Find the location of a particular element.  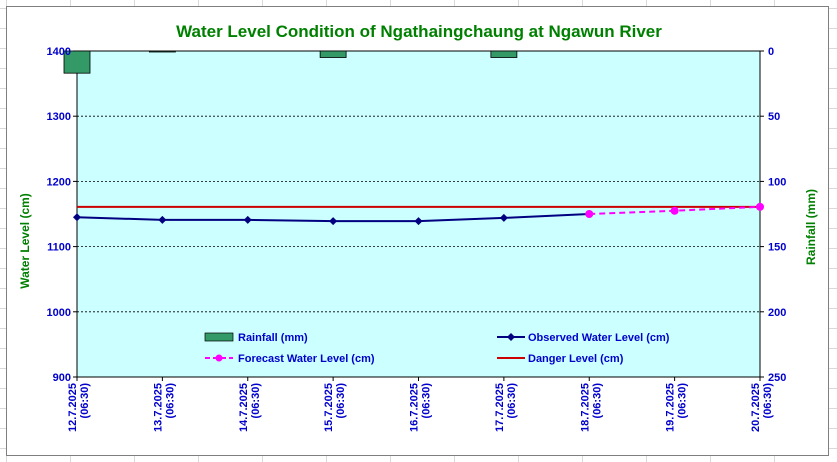

y2-tick-label: 150 is located at coordinates (777, 248).